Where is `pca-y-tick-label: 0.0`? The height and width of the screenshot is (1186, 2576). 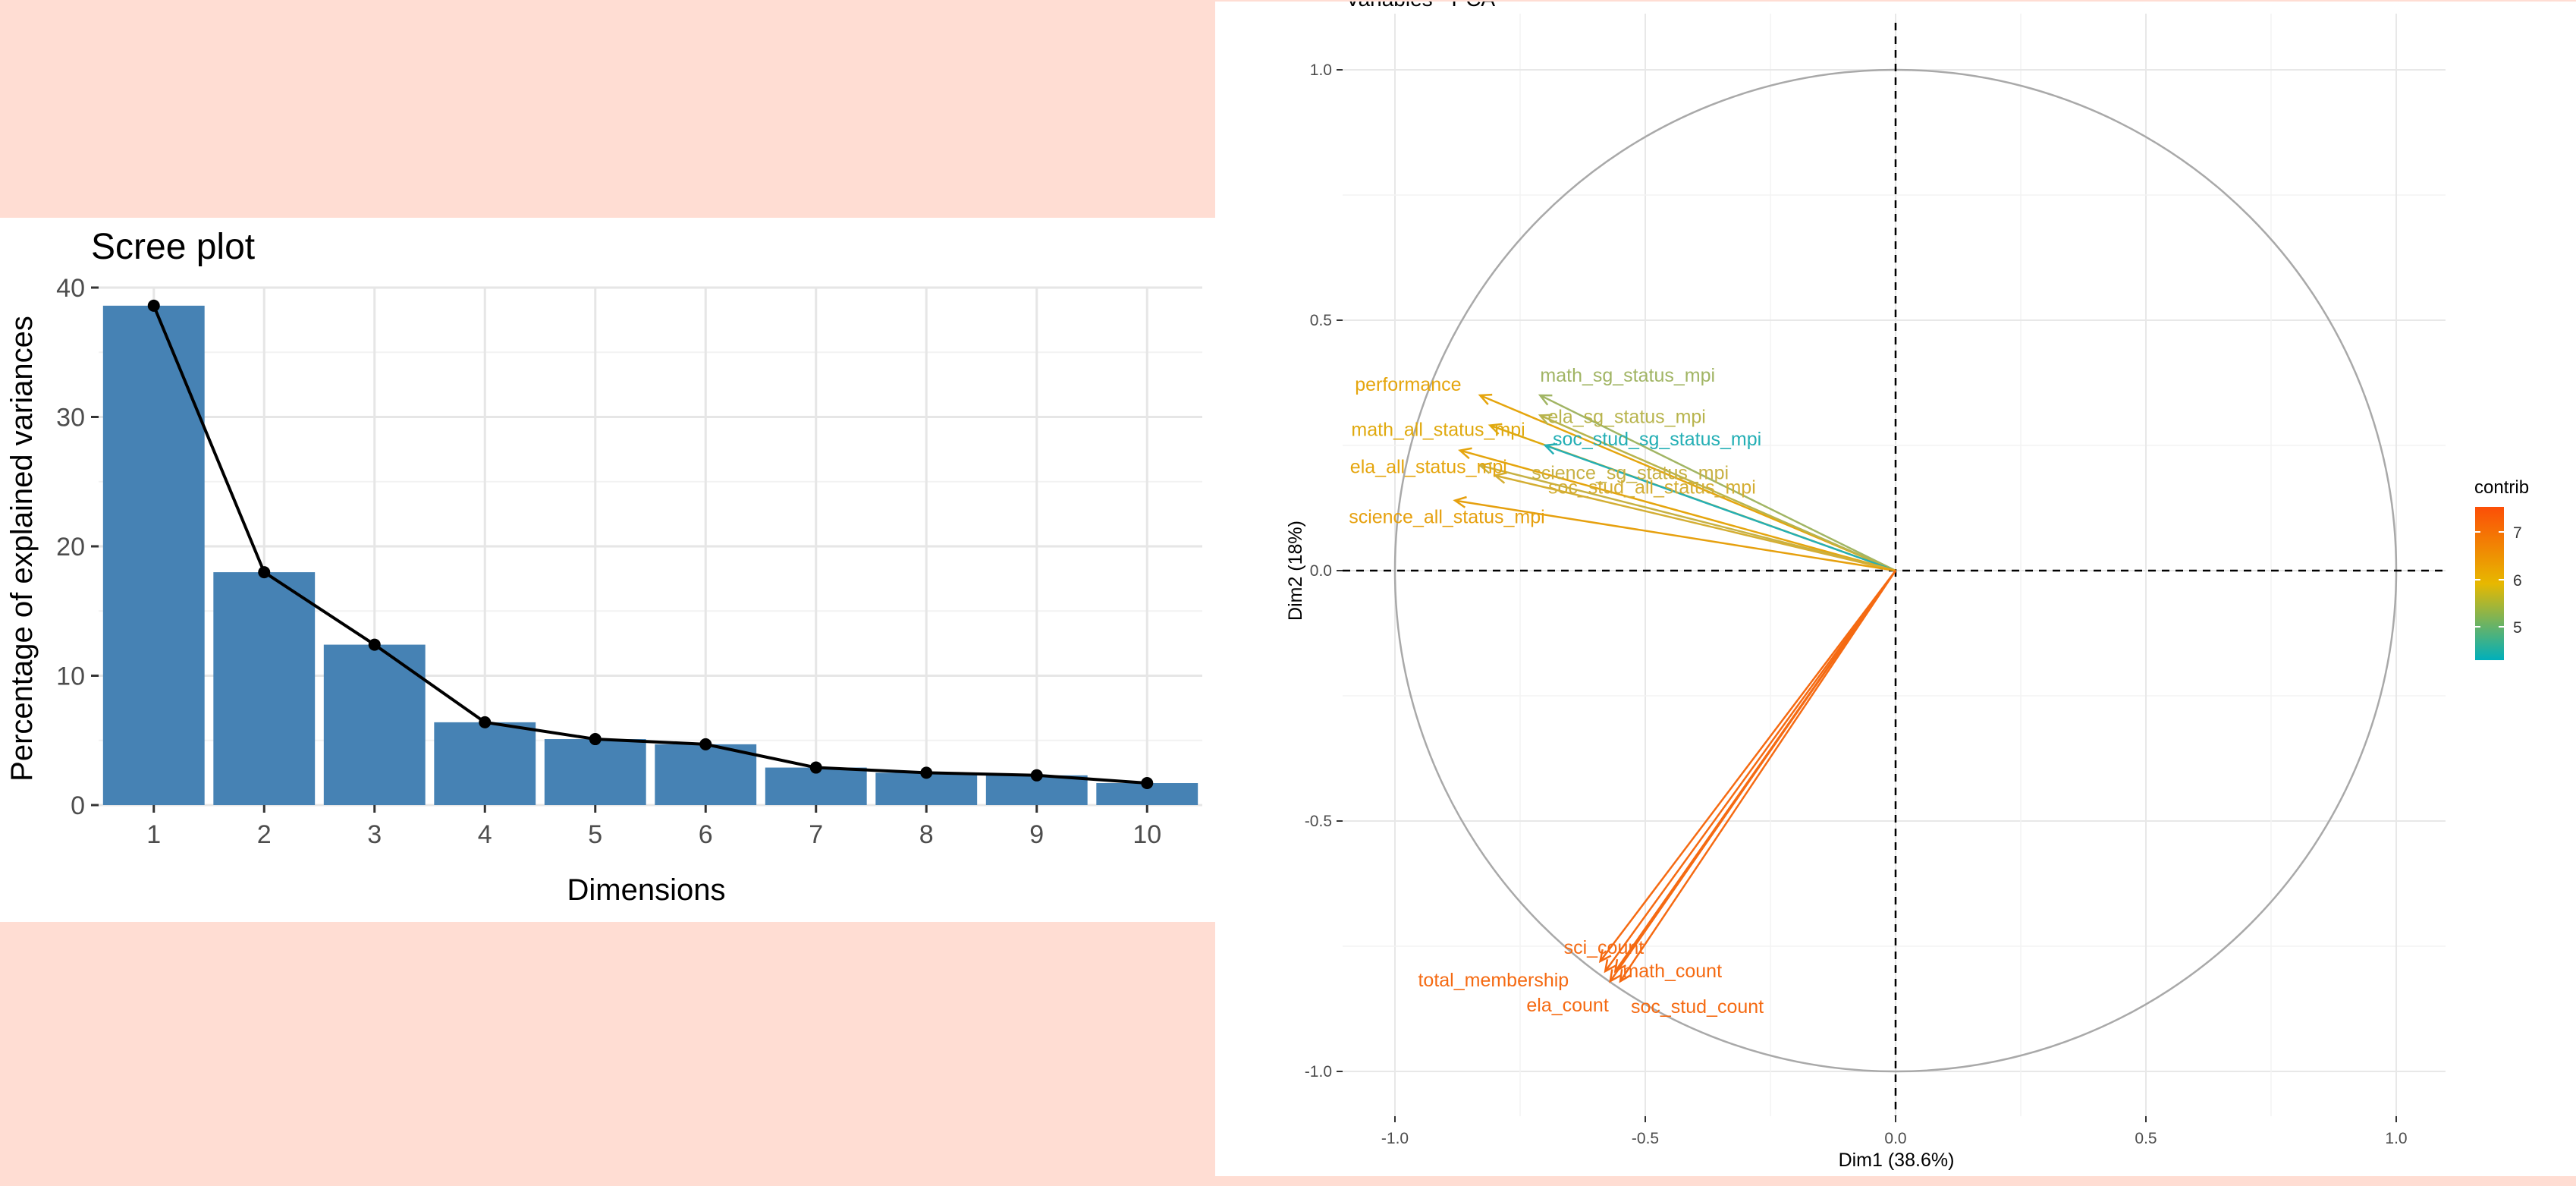 pca-y-tick-label: 0.0 is located at coordinates (1321, 571).